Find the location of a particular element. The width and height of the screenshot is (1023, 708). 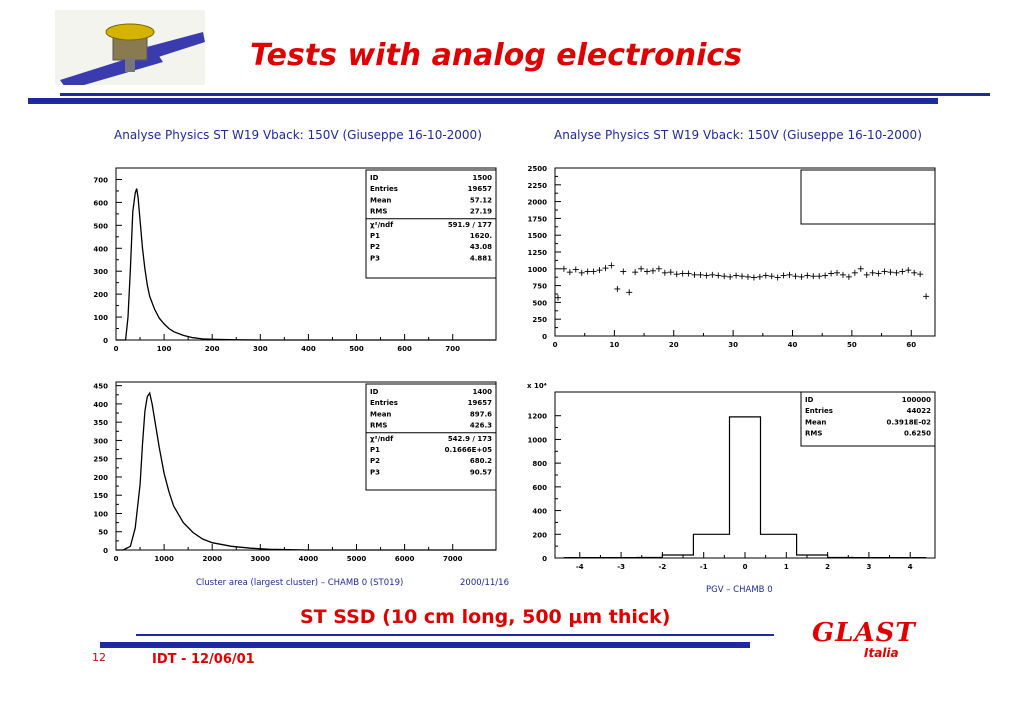

stats-value: 44022 is located at coordinates (919, 411).